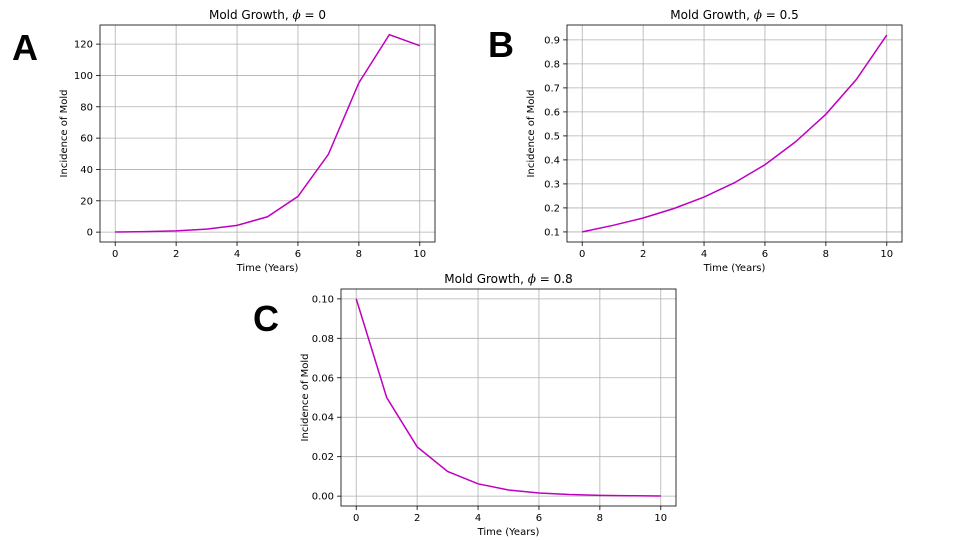 Image resolution: width=960 pixels, height=540 pixels. What do you see at coordinates (552, 64) in the screenshot?
I see `y-tick-label: 0.8` at bounding box center [552, 64].